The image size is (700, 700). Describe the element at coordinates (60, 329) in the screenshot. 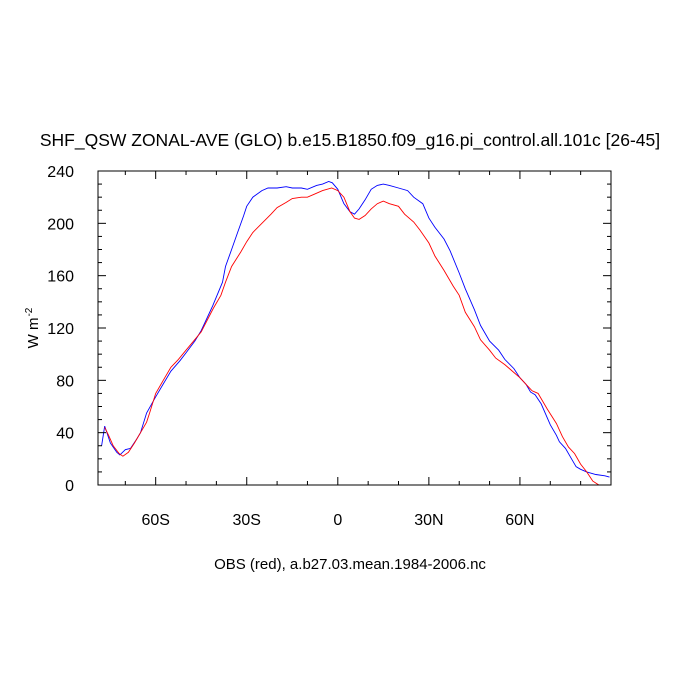

I see `y-tick-label: 120` at that location.